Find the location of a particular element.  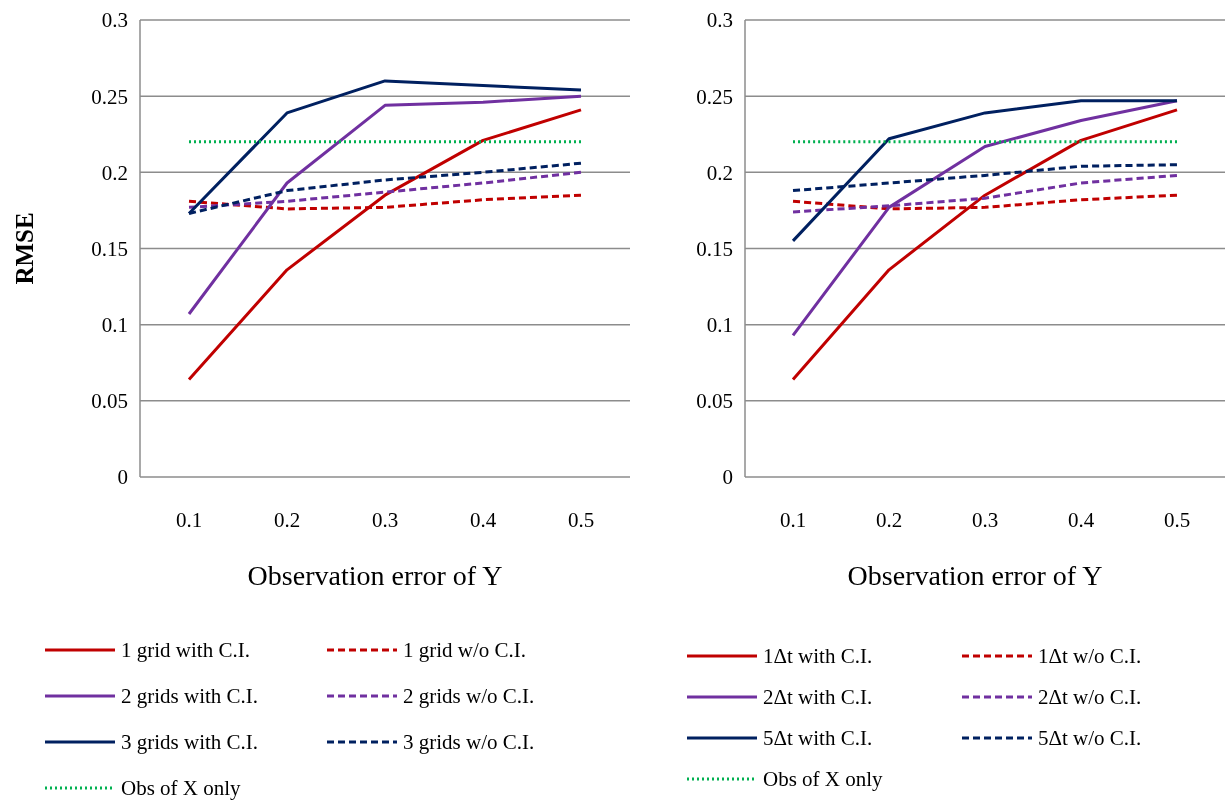

legend-label: 3 grids w/o C.I. is located at coordinates (469, 742).